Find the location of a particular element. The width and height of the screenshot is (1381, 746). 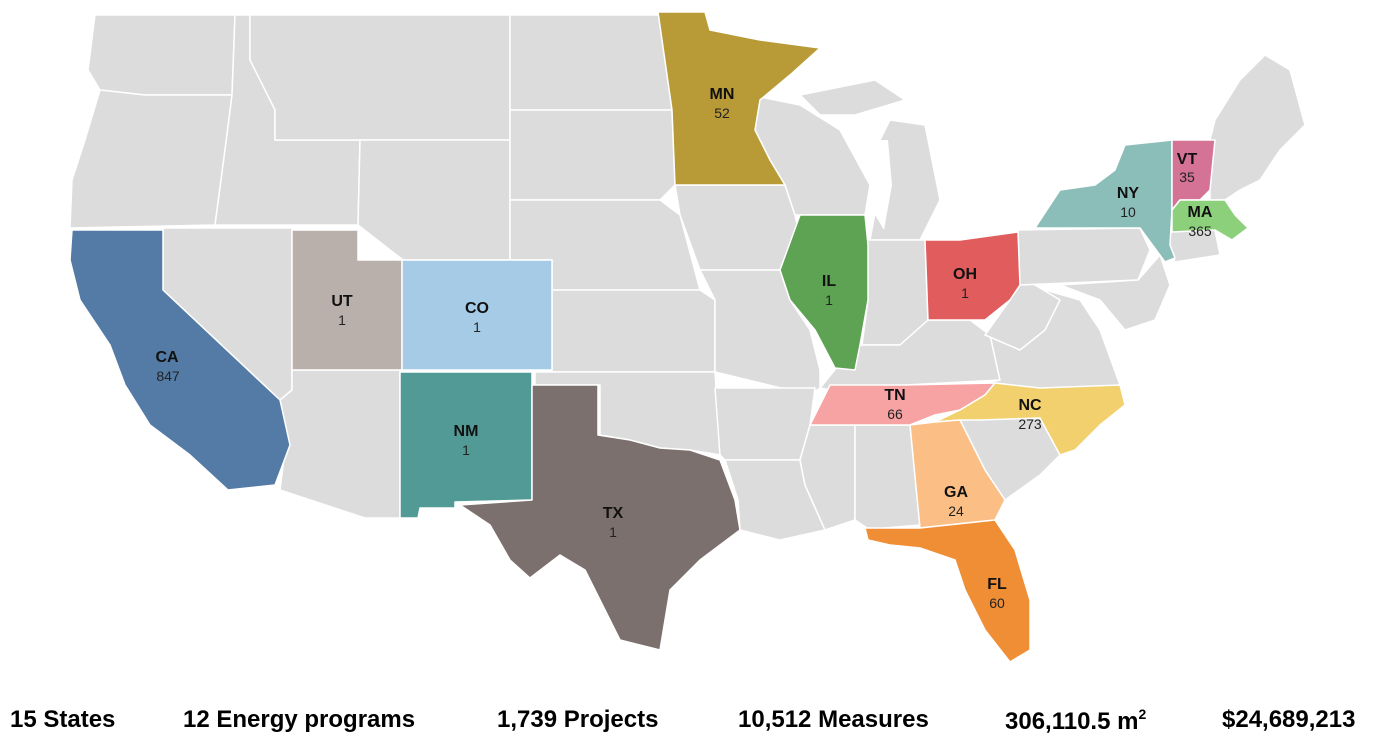

state-il-count: 1 is located at coordinates (829, 300).